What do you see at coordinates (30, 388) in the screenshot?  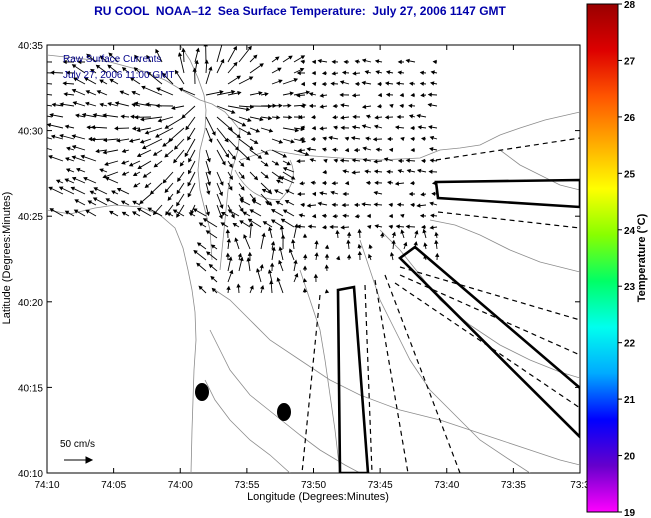 I see `y-tick-label: 40:15` at bounding box center [30, 388].